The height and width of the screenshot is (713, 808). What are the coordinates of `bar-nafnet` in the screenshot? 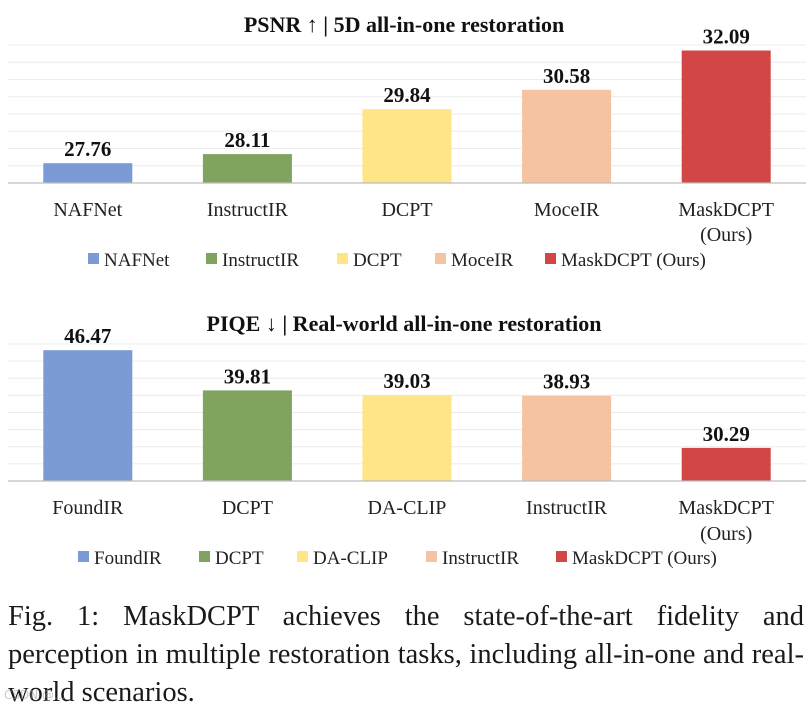 It's located at (88, 173).